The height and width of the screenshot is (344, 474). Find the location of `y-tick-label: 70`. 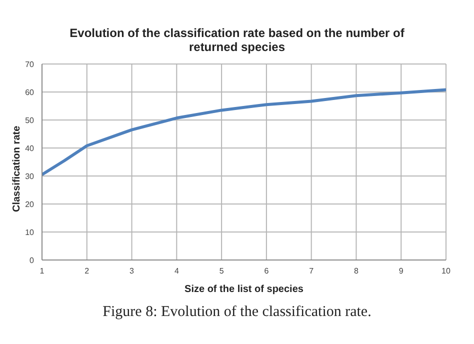

y-tick-label: 70 is located at coordinates (30, 64).